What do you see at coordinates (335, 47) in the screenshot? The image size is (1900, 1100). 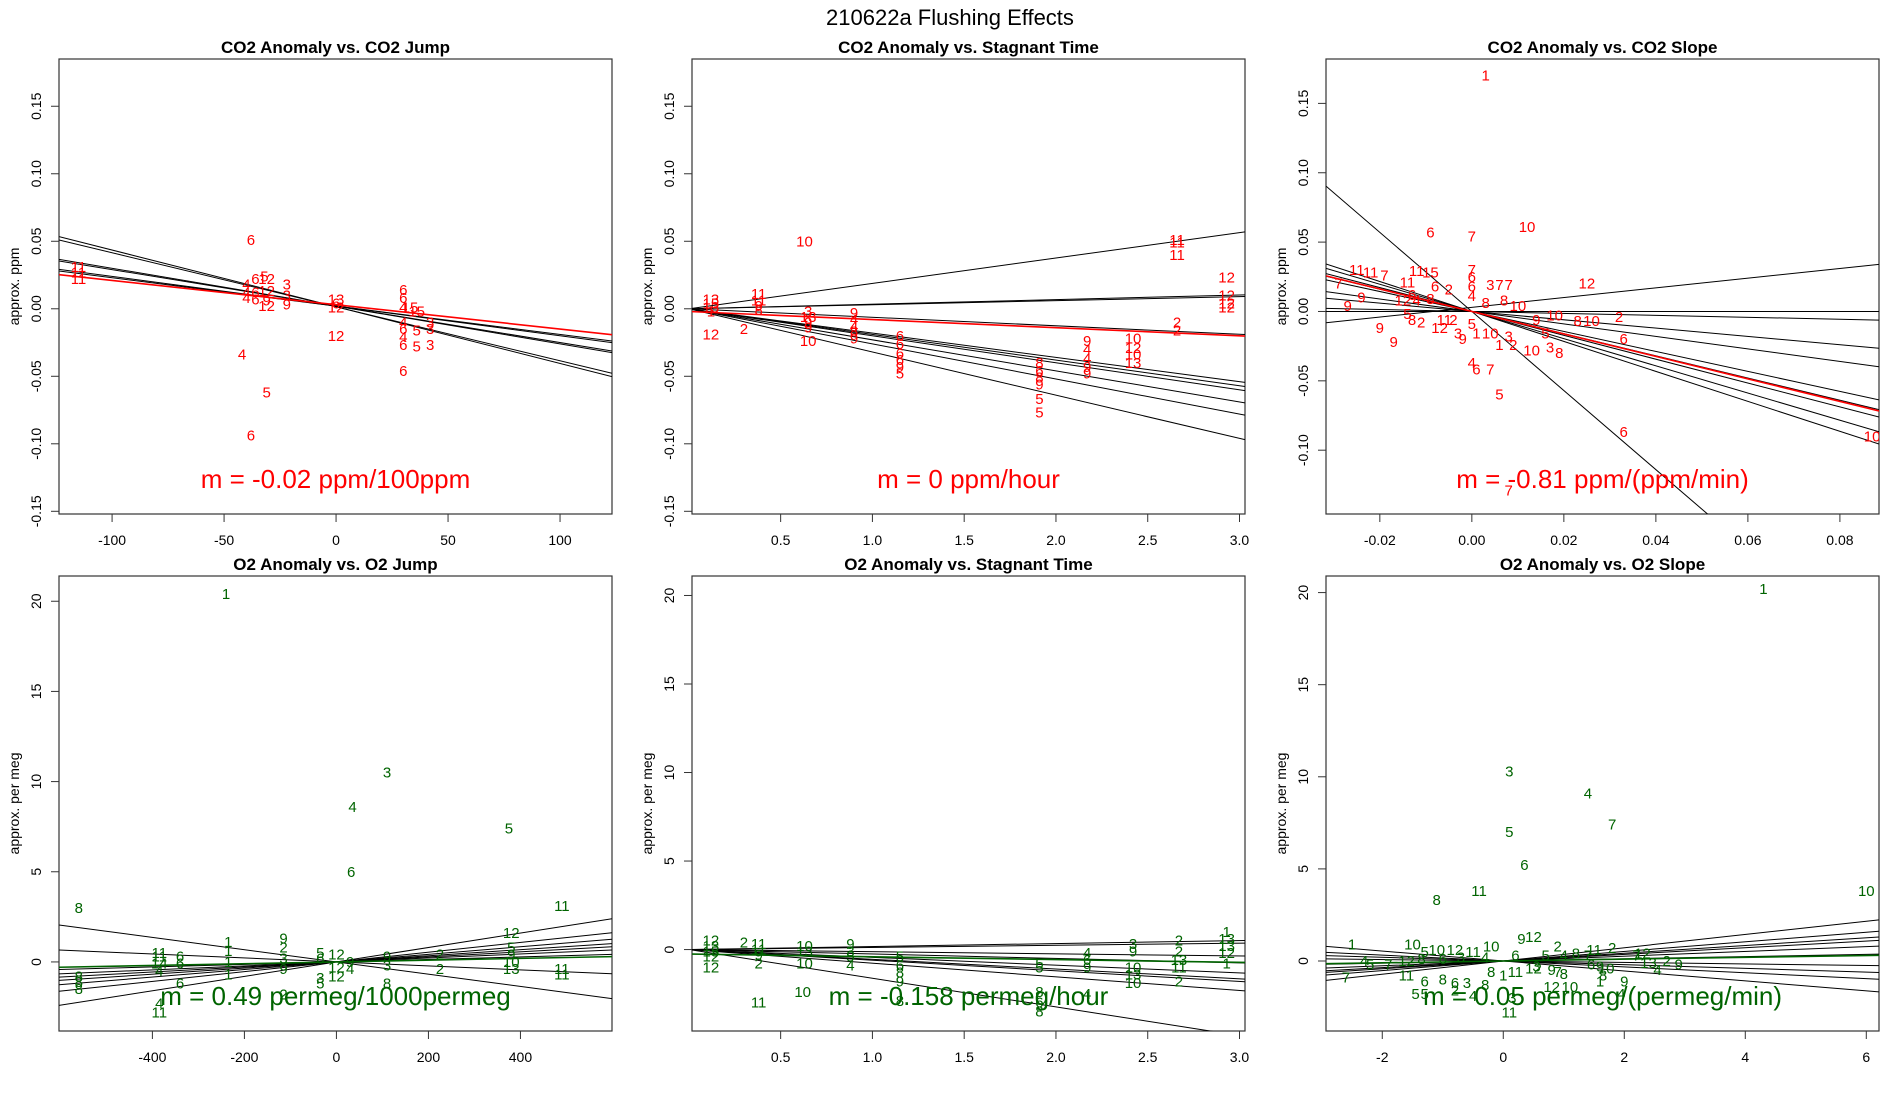 I see `panel-title: CO2 Anomaly vs. CO2 Jump` at bounding box center [335, 47].